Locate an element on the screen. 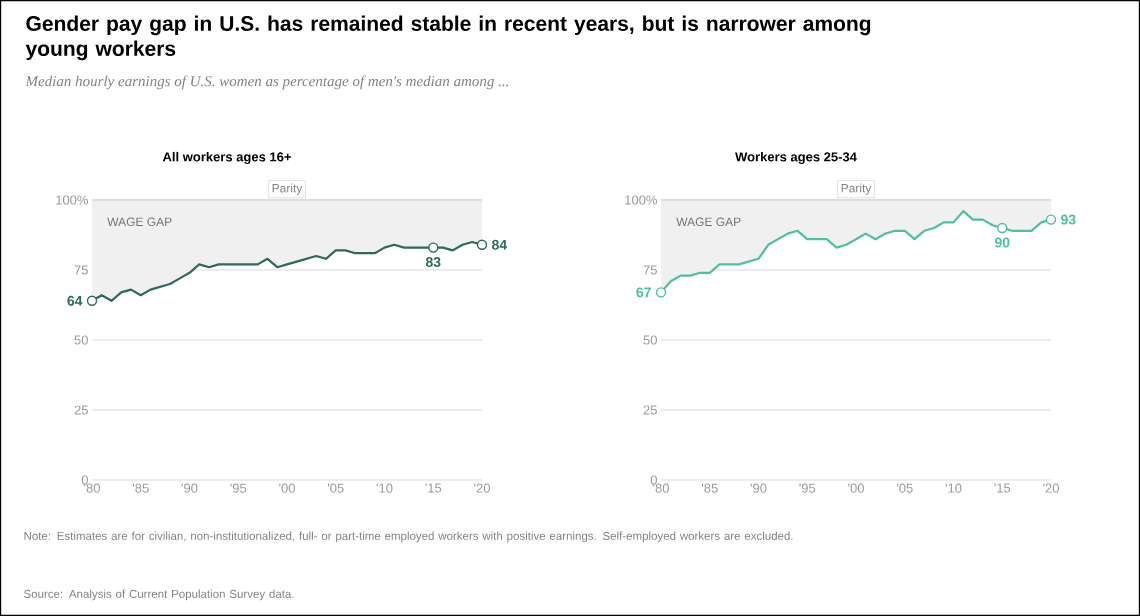 This screenshot has height=616, width=1140. source-note: Source: Analysis of Current Population Survey data. is located at coordinates (159, 595).